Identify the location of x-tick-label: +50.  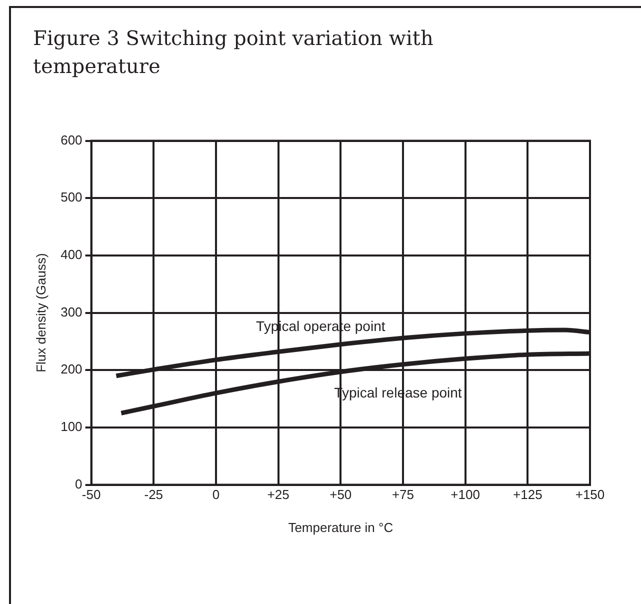
(341, 494).